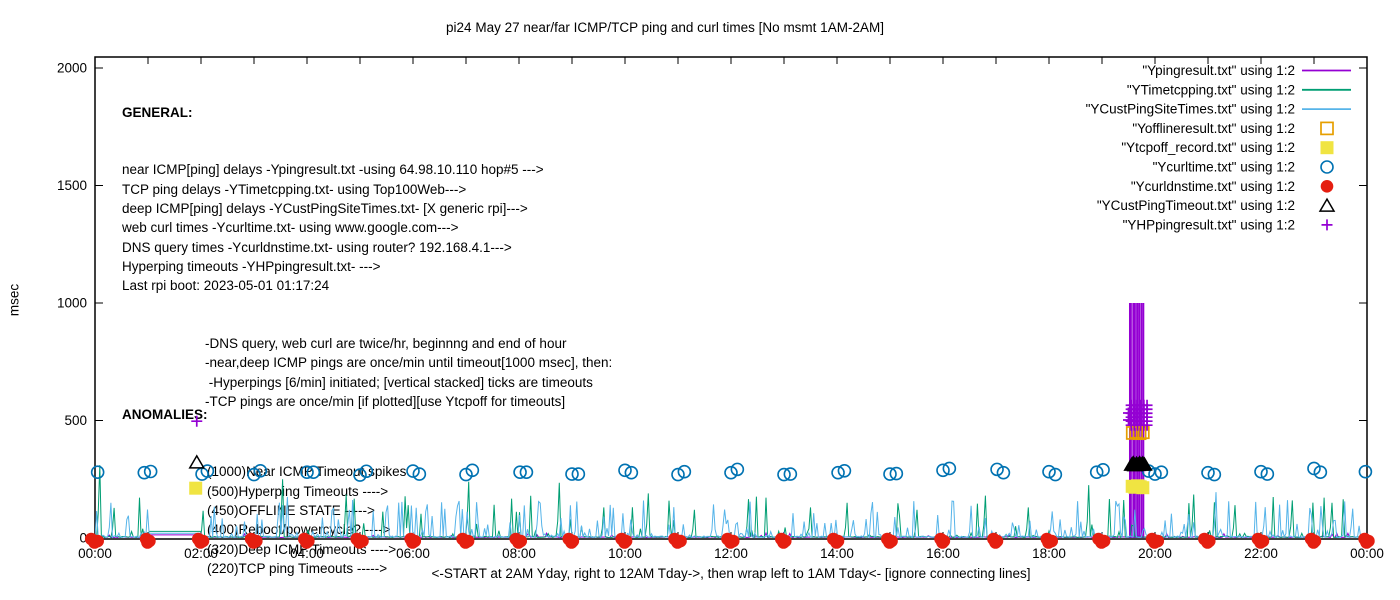 This screenshot has height=600, width=1400. What do you see at coordinates (75, 420) in the screenshot?
I see `svg-text: 500` at bounding box center [75, 420].